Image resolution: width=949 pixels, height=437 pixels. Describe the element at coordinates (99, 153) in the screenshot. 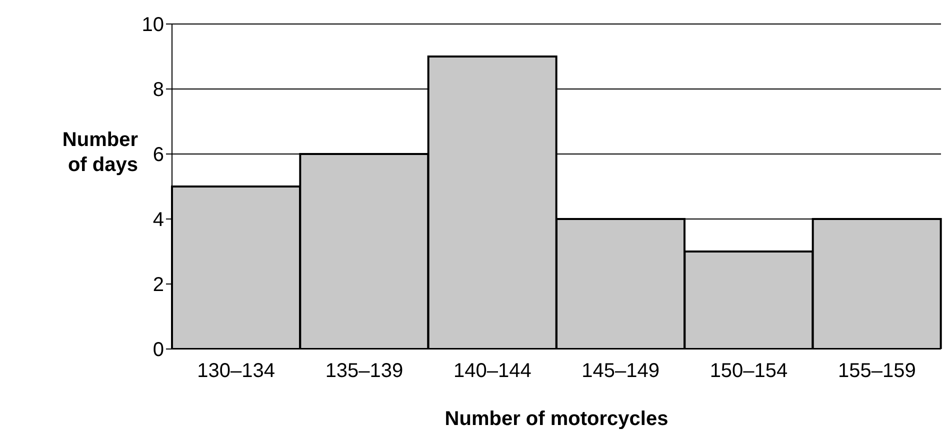

I see `y-axis-title: Number of days` at that location.